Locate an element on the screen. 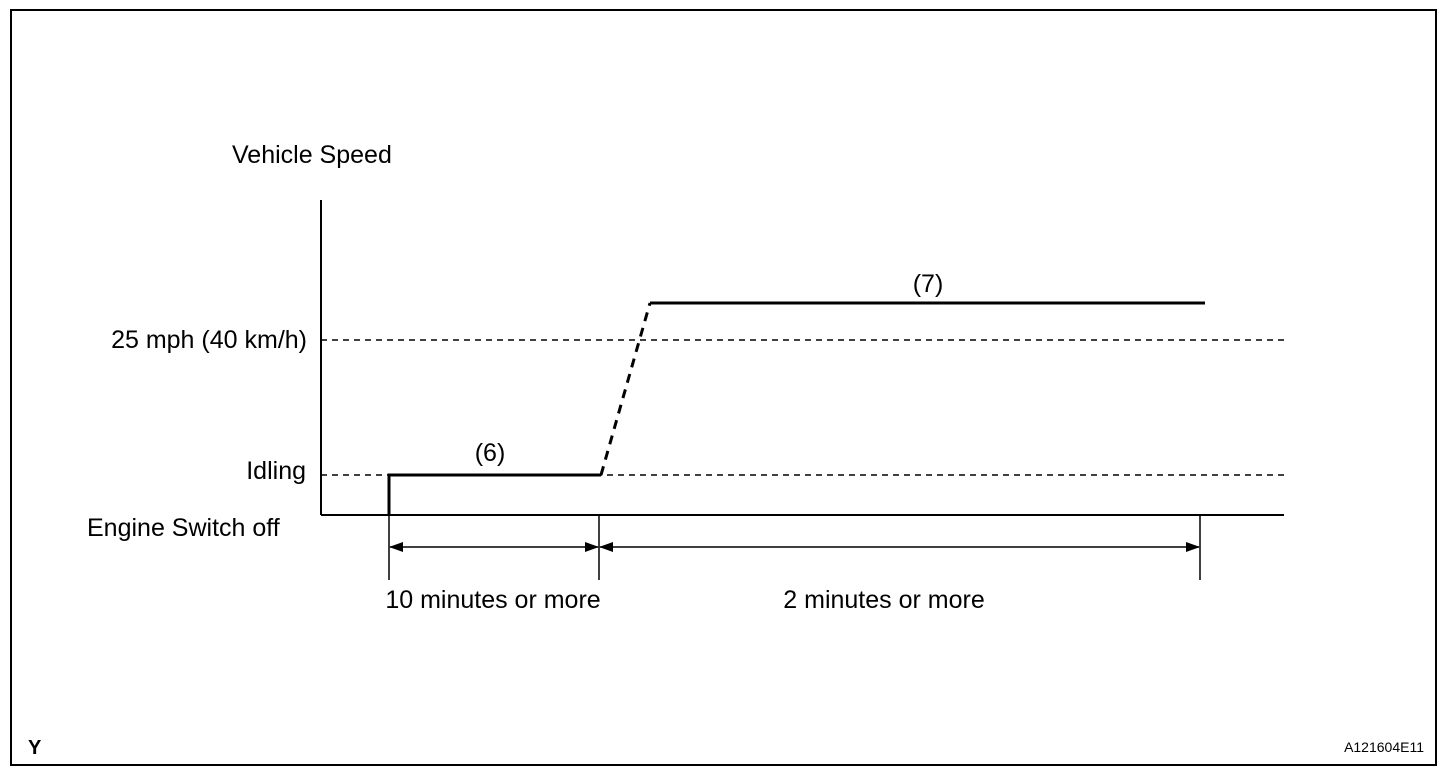 This screenshot has width=1456, height=778. idling-profile-line is located at coordinates (494, 494).